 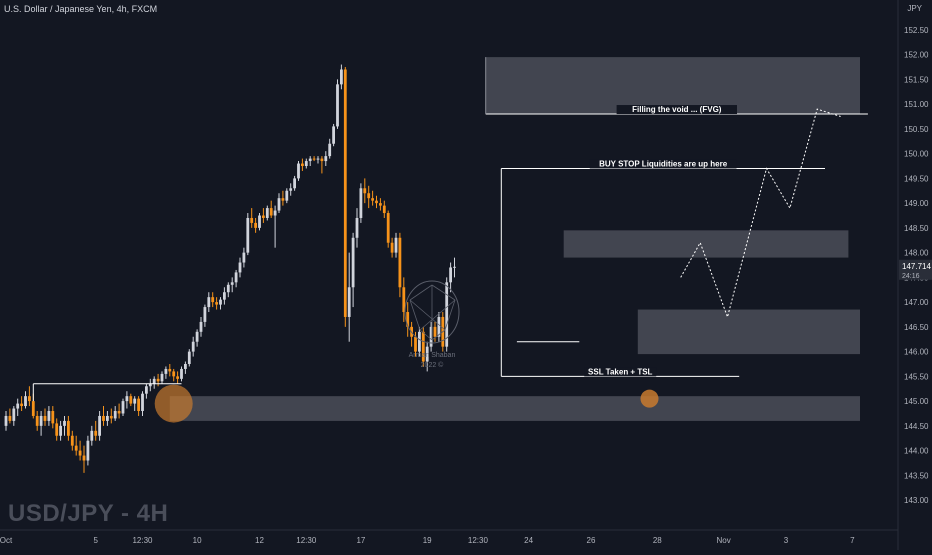 What do you see at coordinates (657, 540) in the screenshot?
I see `time-tick-label: 28` at bounding box center [657, 540].